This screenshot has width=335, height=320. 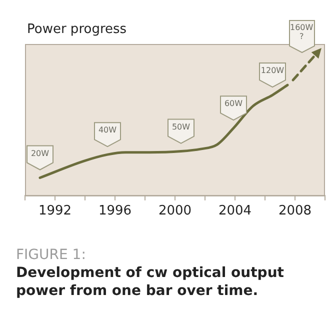 I want to click on caption: FIGURE 1:, so click(x=51, y=255).